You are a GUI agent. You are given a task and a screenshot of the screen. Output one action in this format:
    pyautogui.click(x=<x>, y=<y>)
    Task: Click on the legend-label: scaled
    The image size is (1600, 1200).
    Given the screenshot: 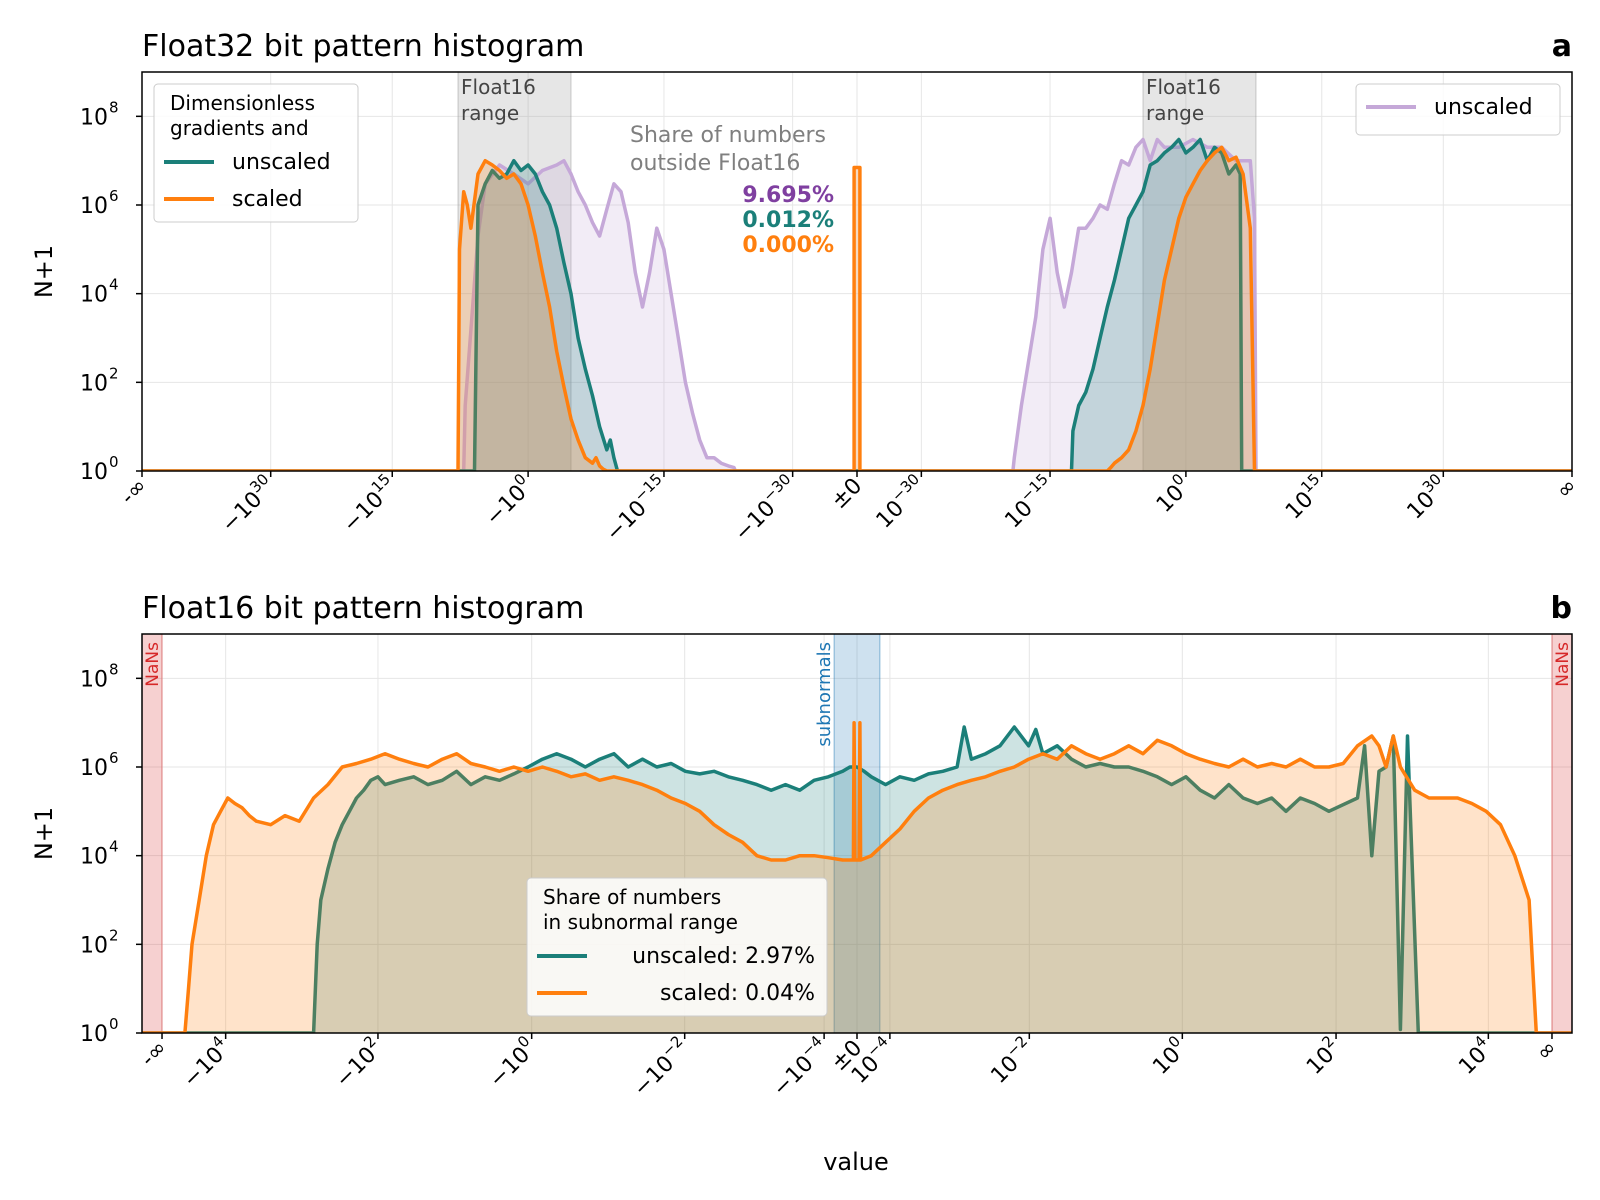 What is the action you would take?
    pyautogui.click(x=267, y=199)
    